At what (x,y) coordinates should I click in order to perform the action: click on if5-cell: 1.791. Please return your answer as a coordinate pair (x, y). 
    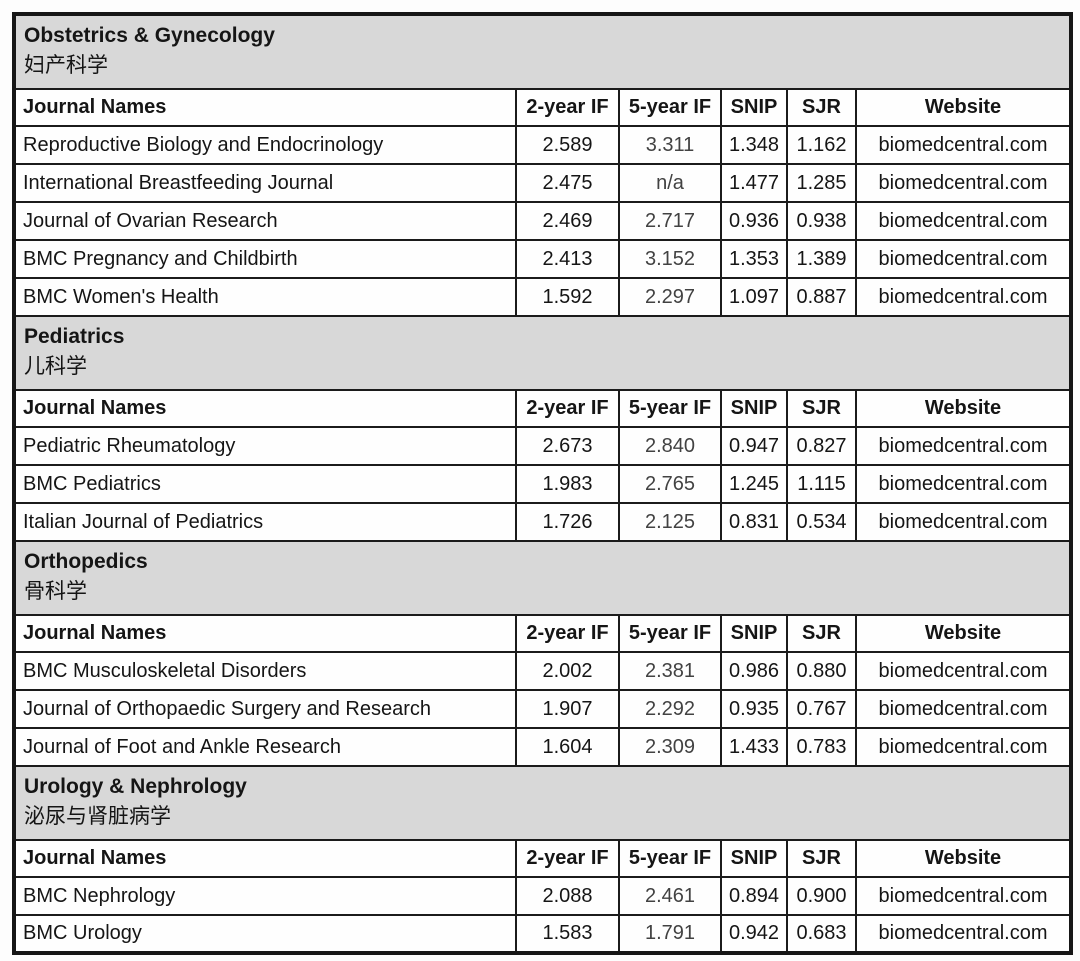
    Looking at the image, I should click on (670, 934).